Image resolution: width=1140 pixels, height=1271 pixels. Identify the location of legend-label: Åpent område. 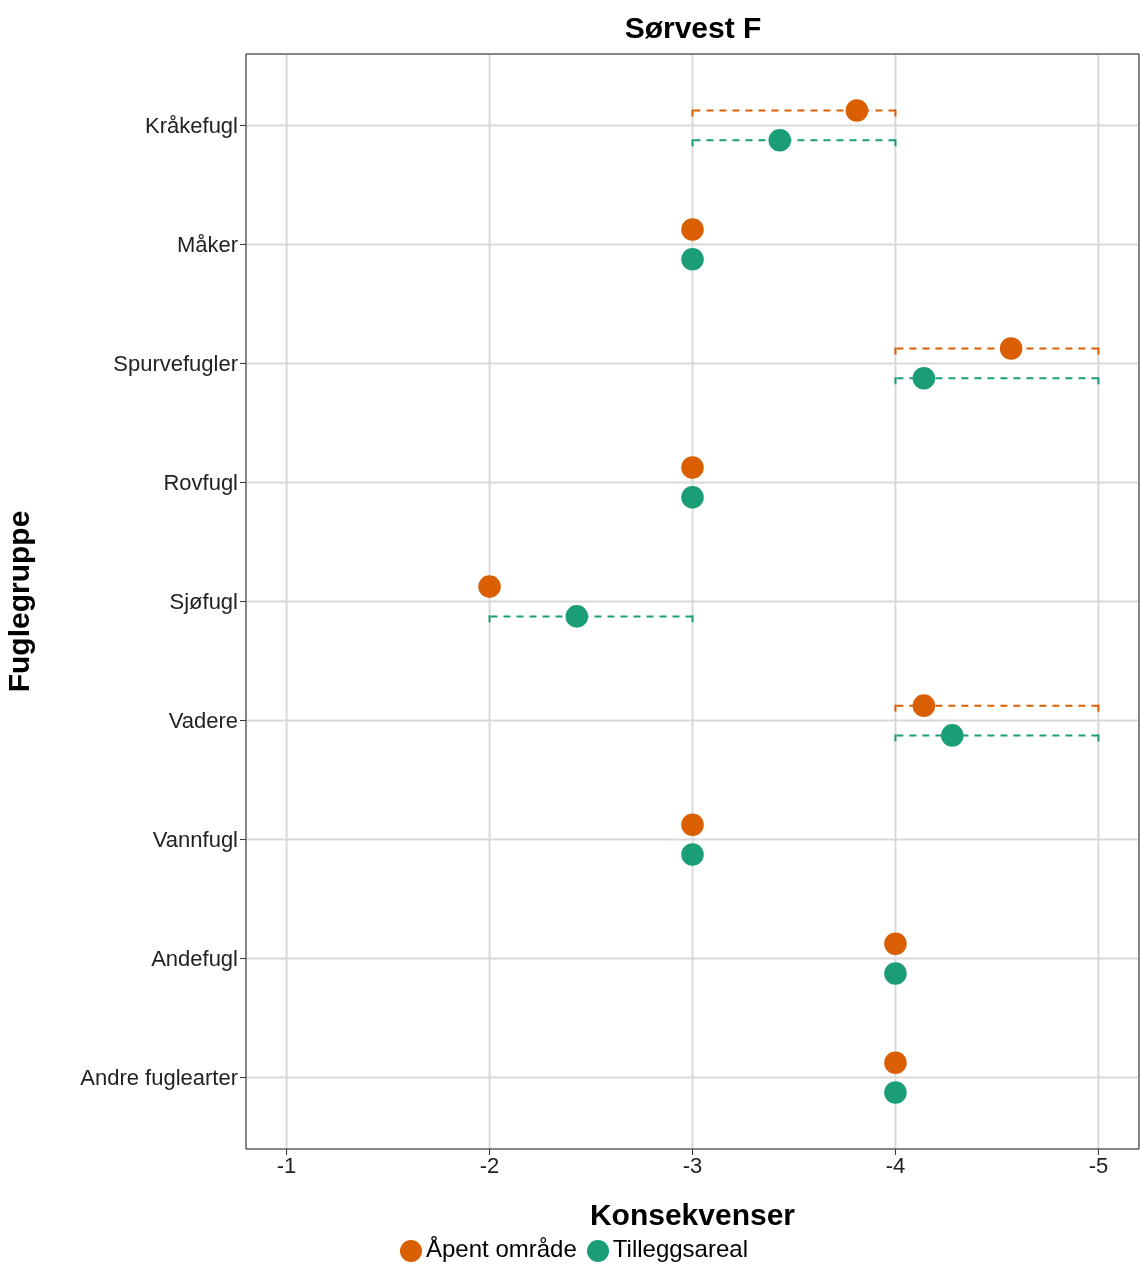
(501, 1248).